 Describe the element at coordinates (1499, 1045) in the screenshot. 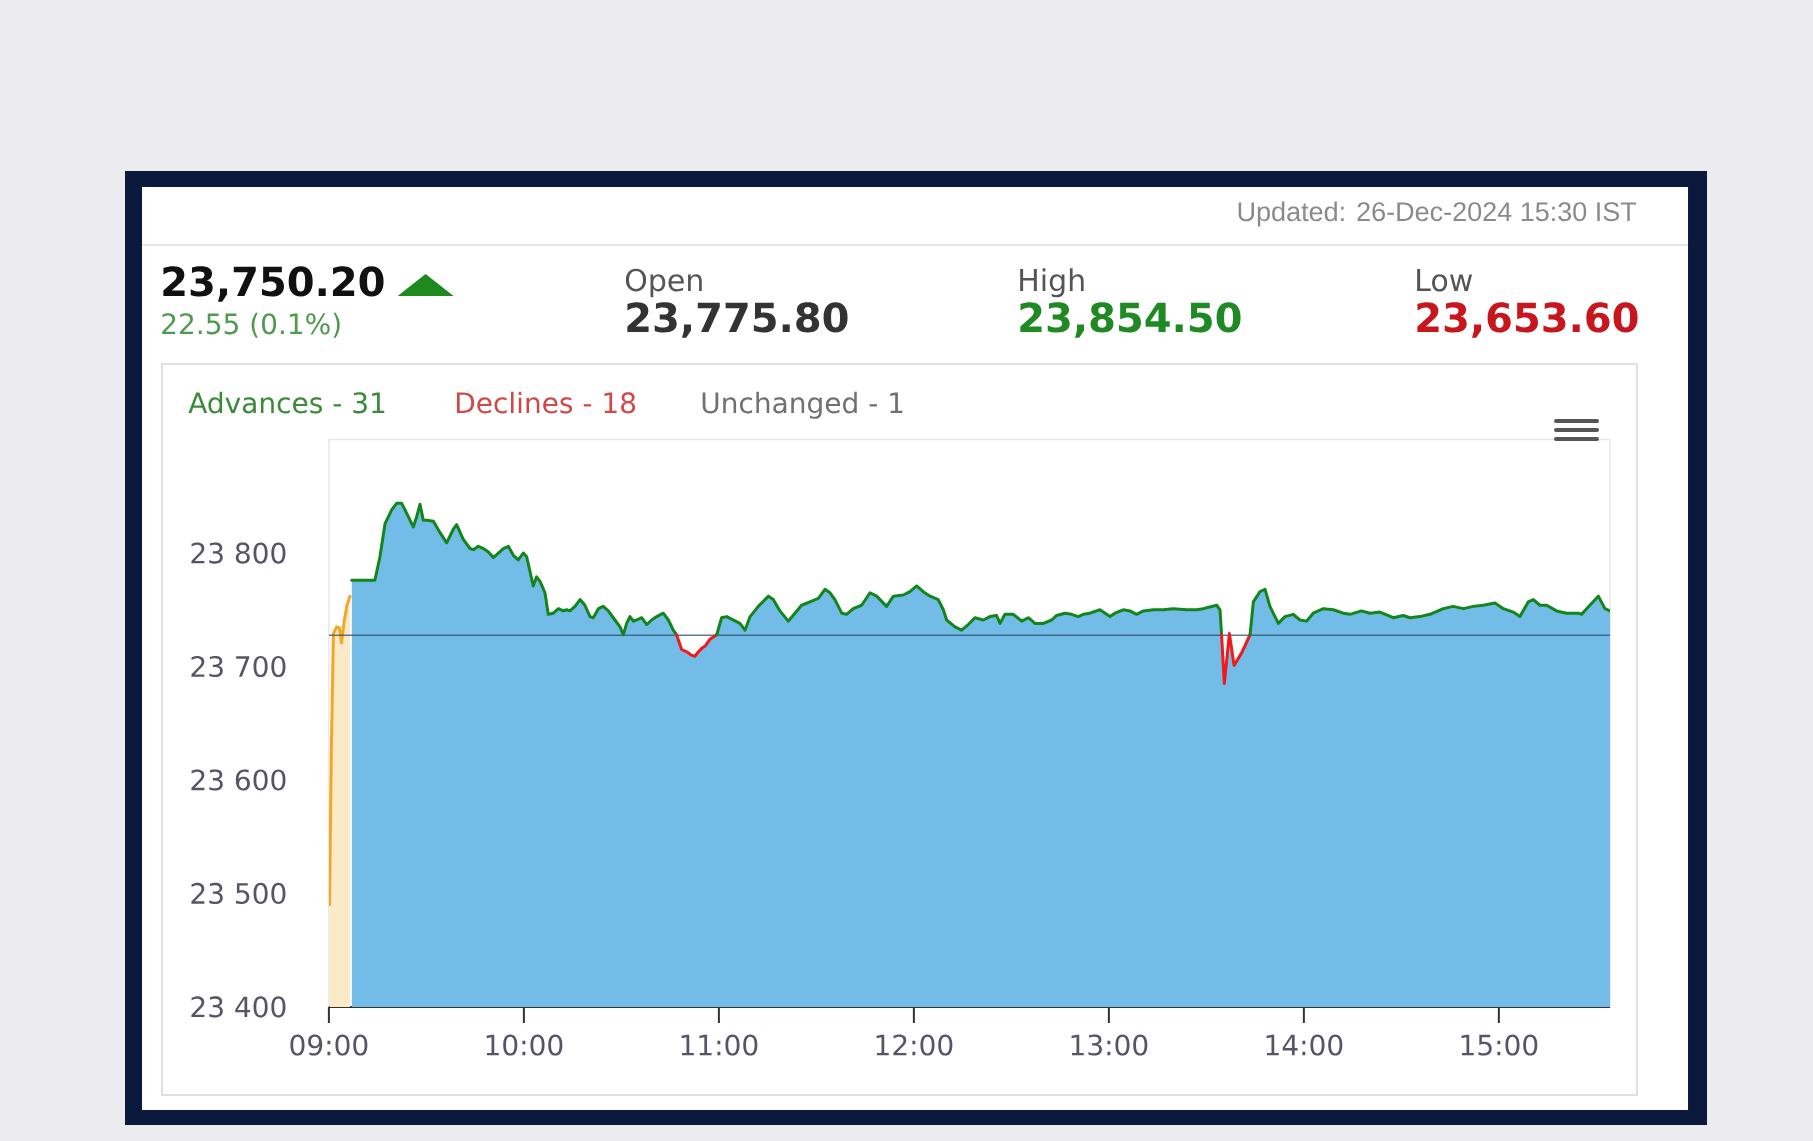

I see `x-tick-label: 15:00` at that location.